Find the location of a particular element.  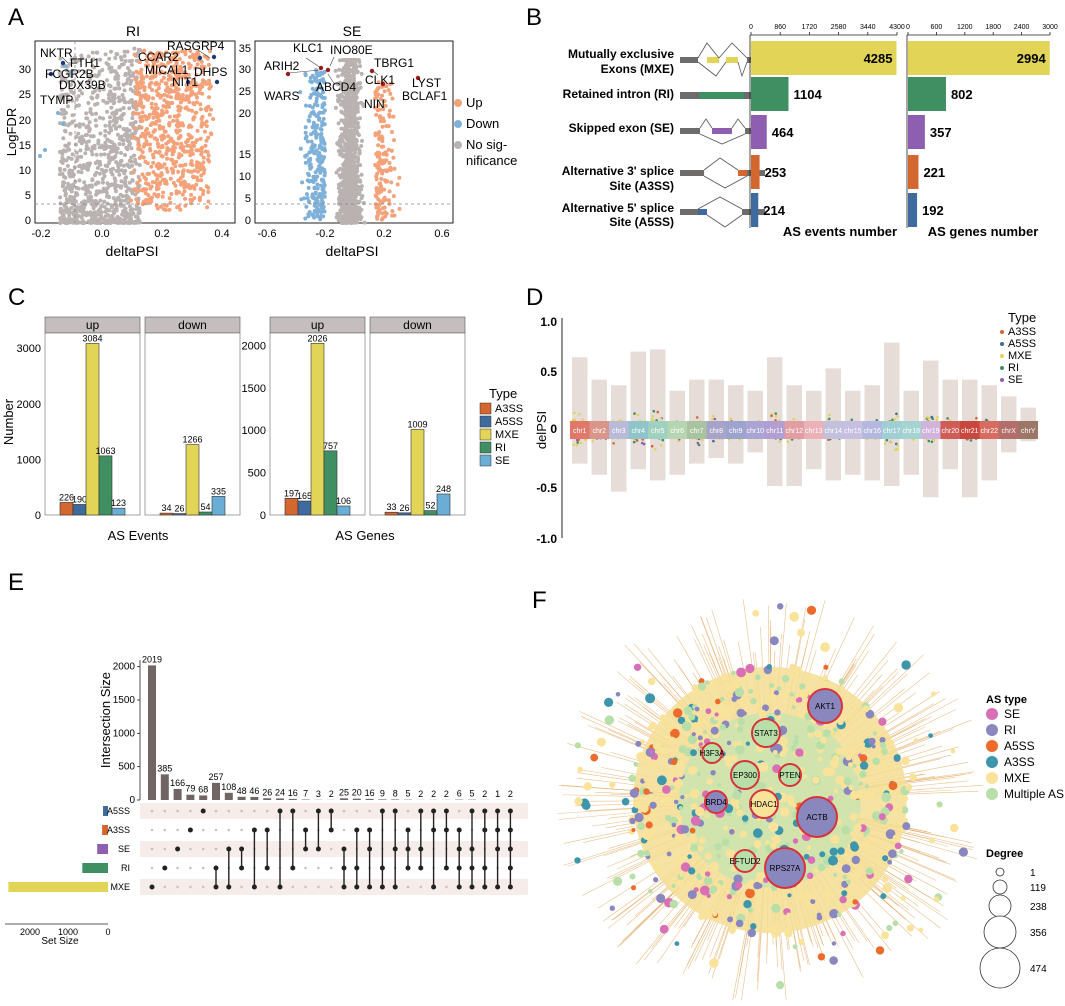

a-left-ytick: 20 is located at coordinates (25, 121).